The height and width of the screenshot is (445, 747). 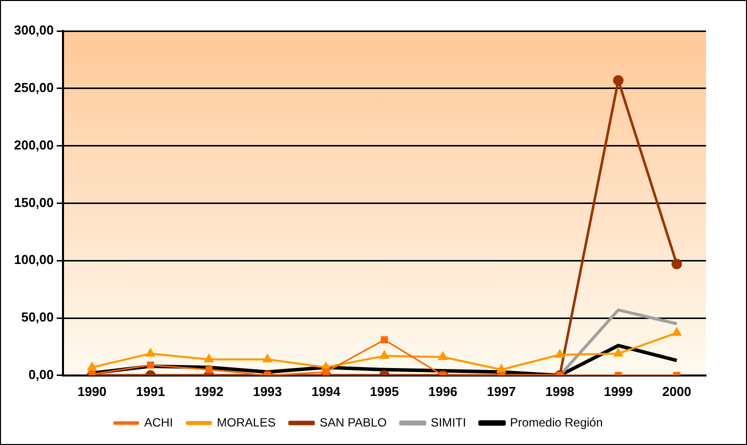 I want to click on x-tick-label: 1995, so click(x=384, y=391).